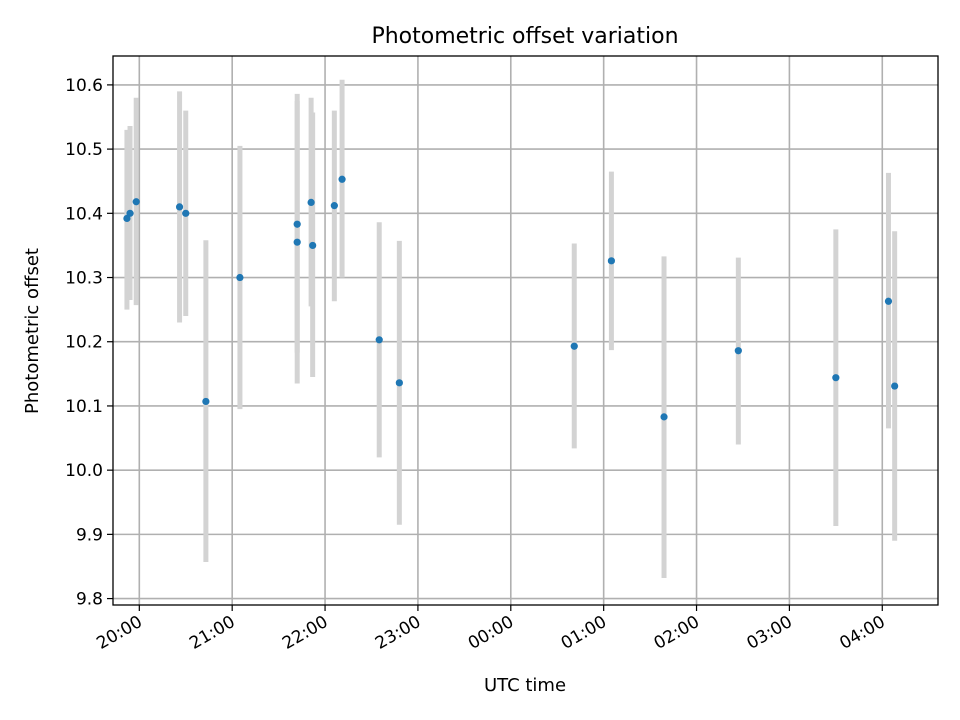  Describe the element at coordinates (84, 407) in the screenshot. I see `y-tick-label: 10.1` at that location.